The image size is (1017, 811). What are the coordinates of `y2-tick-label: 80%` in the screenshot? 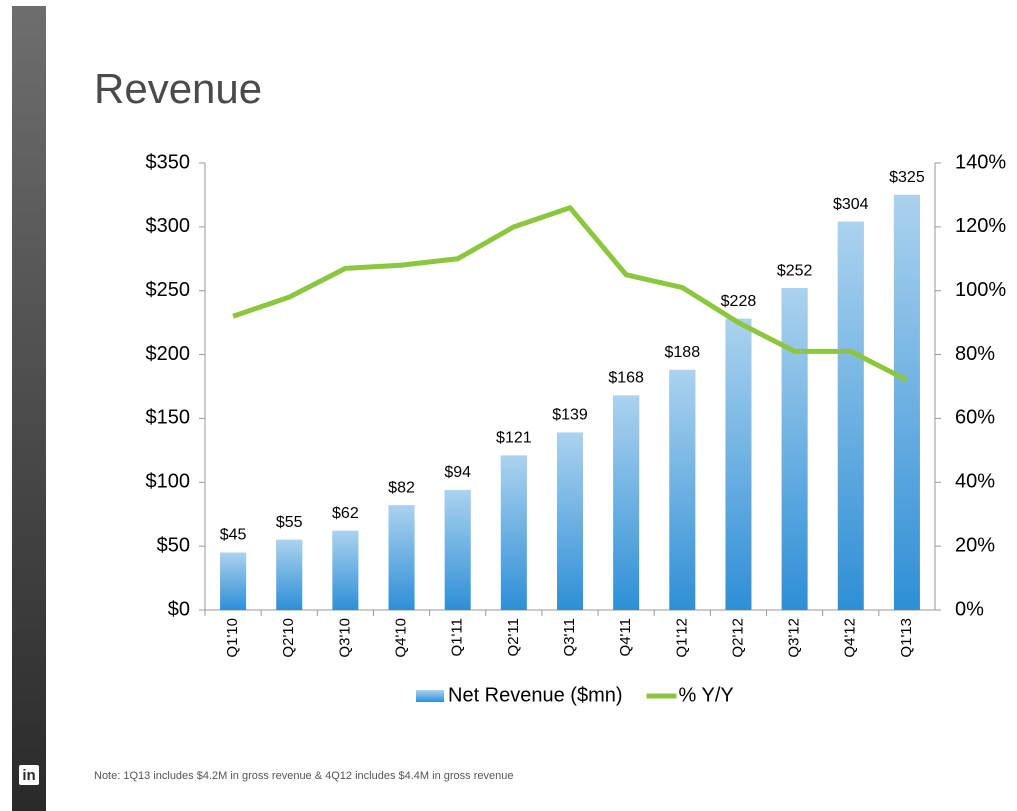 It's located at (975, 354).